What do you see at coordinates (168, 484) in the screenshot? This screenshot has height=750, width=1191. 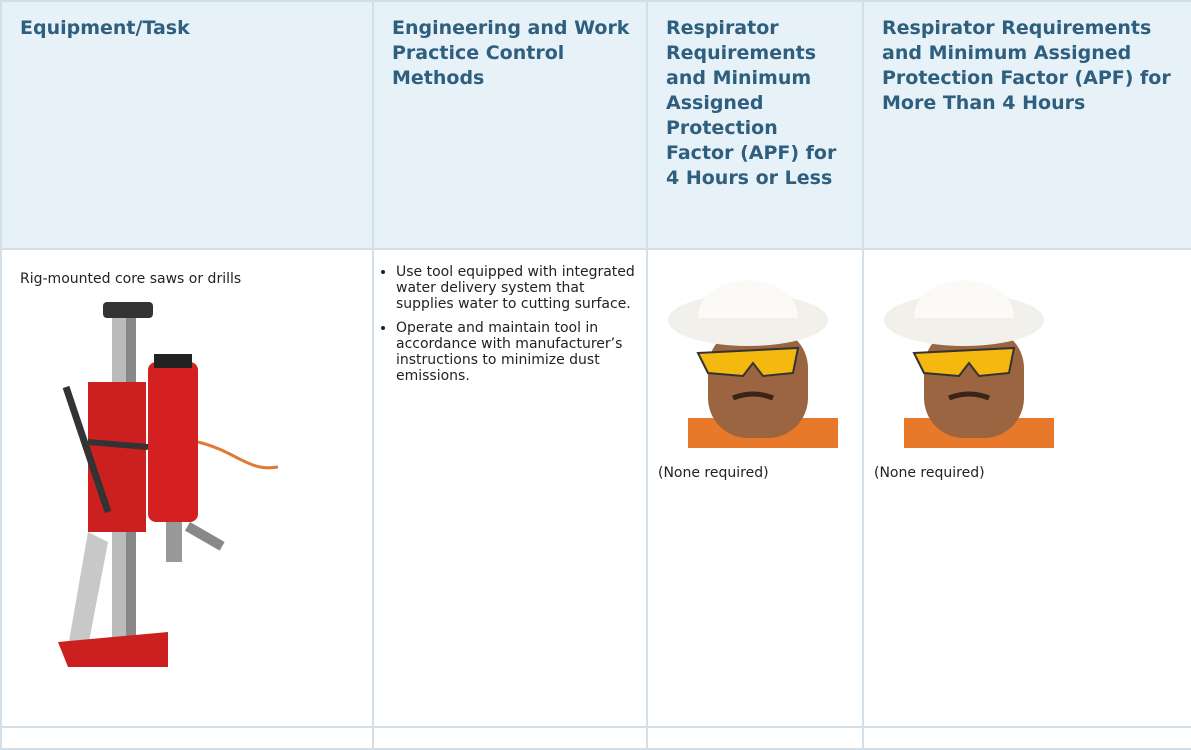 I see `drill-image` at bounding box center [168, 484].